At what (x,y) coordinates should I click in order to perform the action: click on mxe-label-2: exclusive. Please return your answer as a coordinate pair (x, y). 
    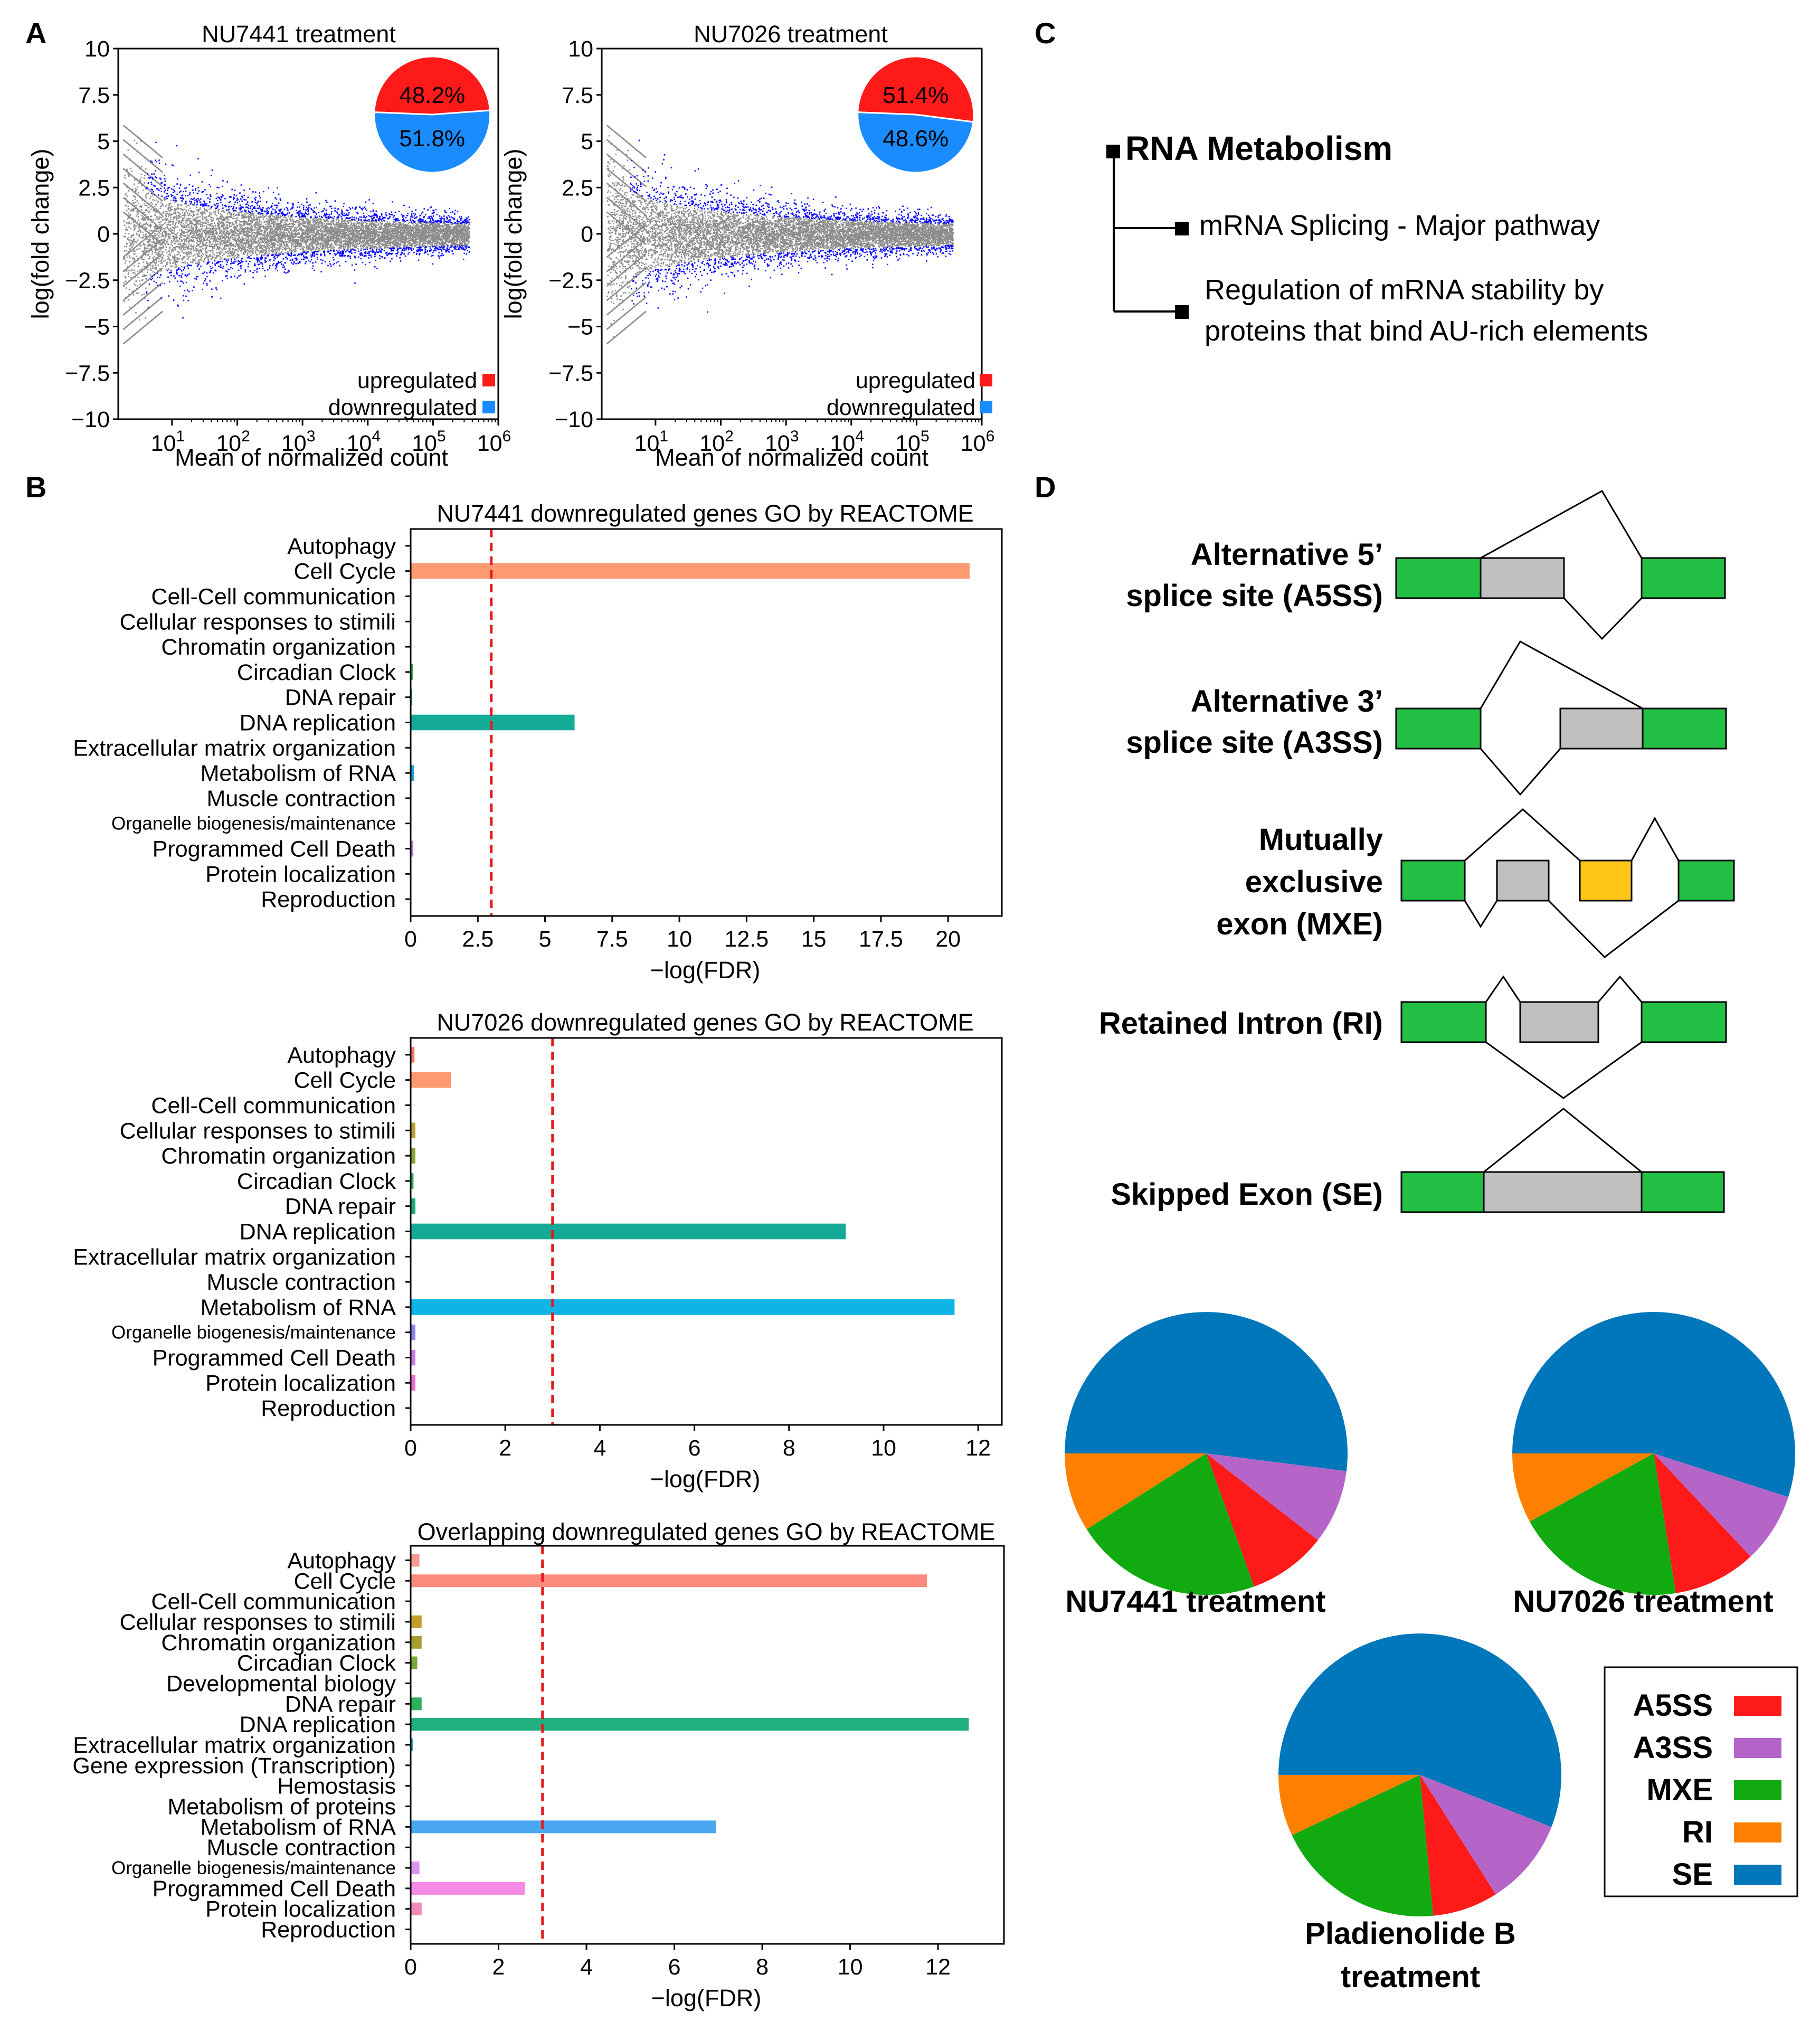
    Looking at the image, I should click on (1314, 882).